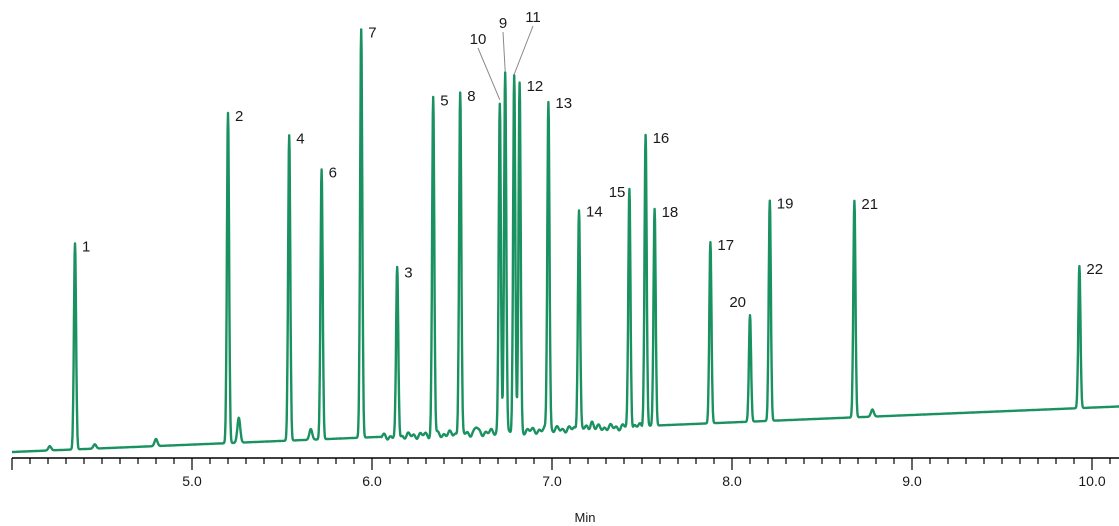 Image resolution: width=1119 pixels, height=526 pixels. Describe the element at coordinates (563, 103) in the screenshot. I see `peak-label: 13` at that location.